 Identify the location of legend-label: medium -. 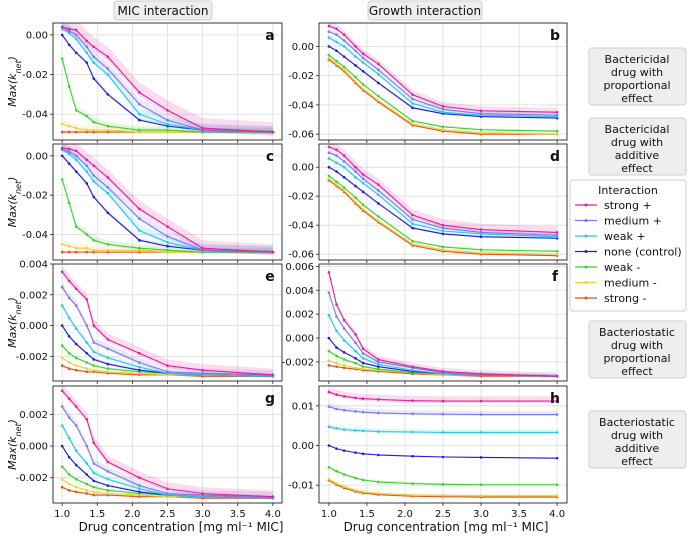
(630, 283).